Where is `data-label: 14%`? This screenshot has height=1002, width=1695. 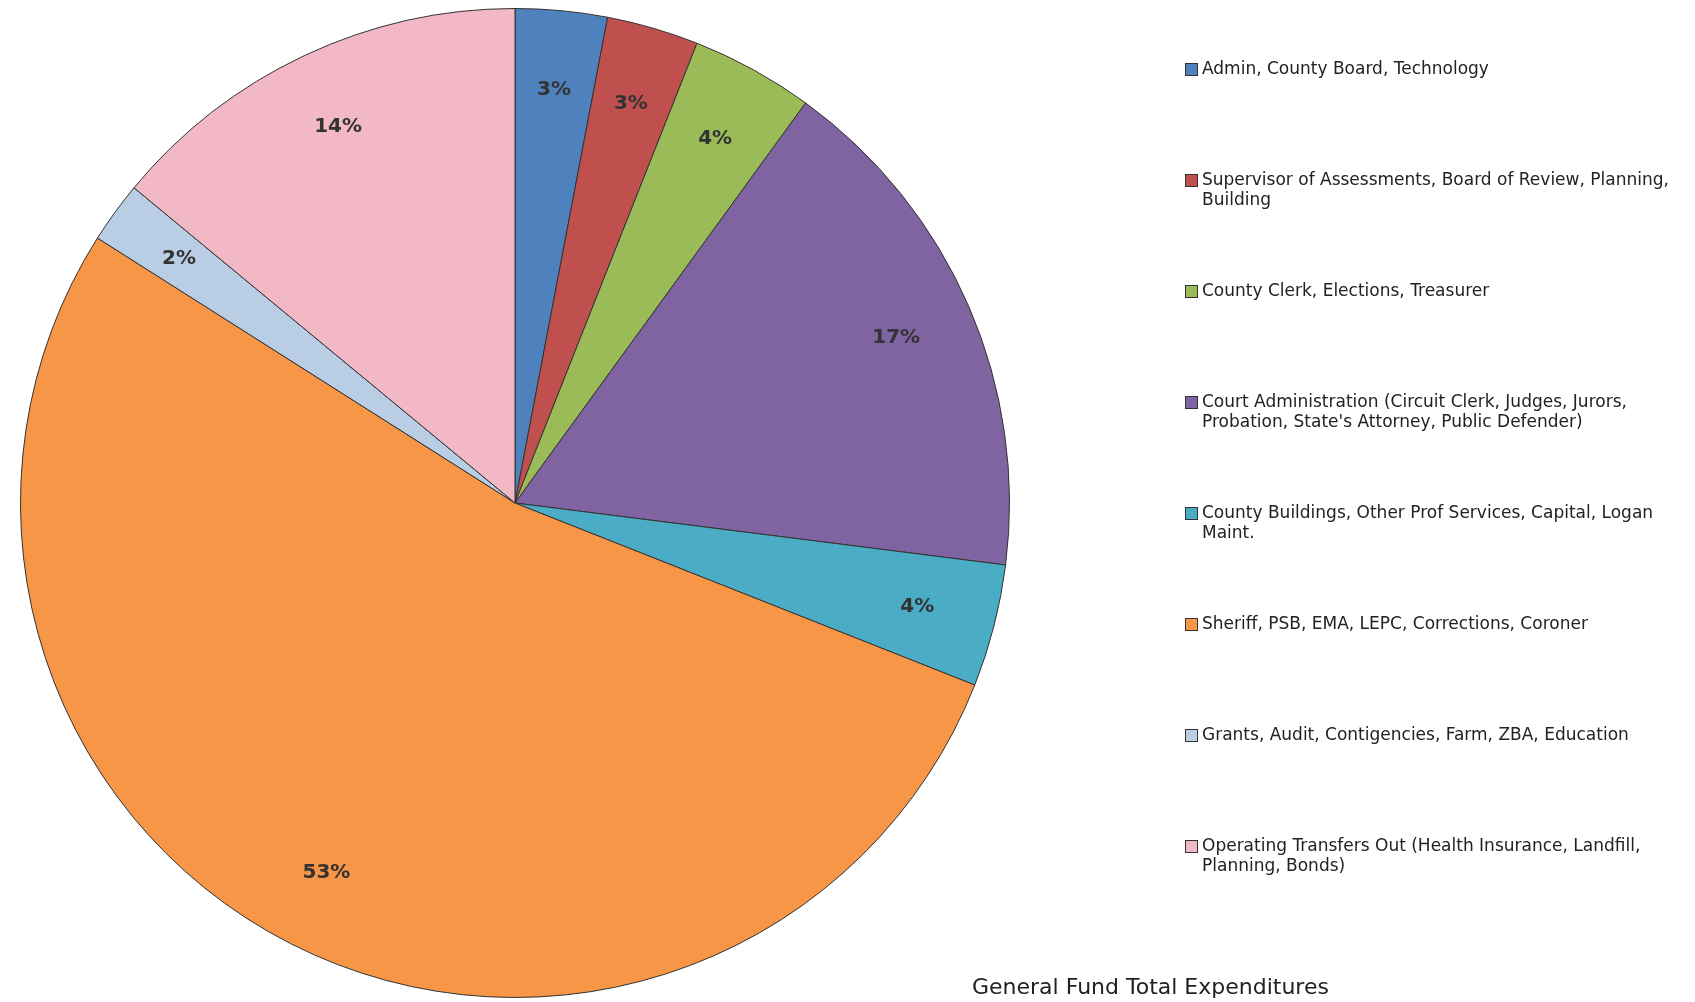
data-label: 14% is located at coordinates (338, 125).